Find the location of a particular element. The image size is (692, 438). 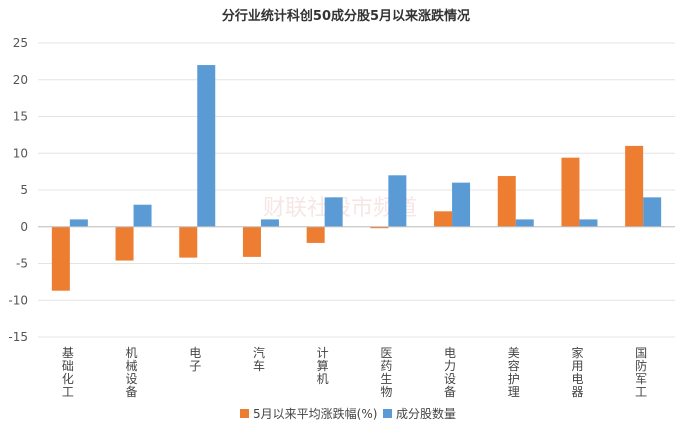

x-tick-char: 国 is located at coordinates (641, 353).